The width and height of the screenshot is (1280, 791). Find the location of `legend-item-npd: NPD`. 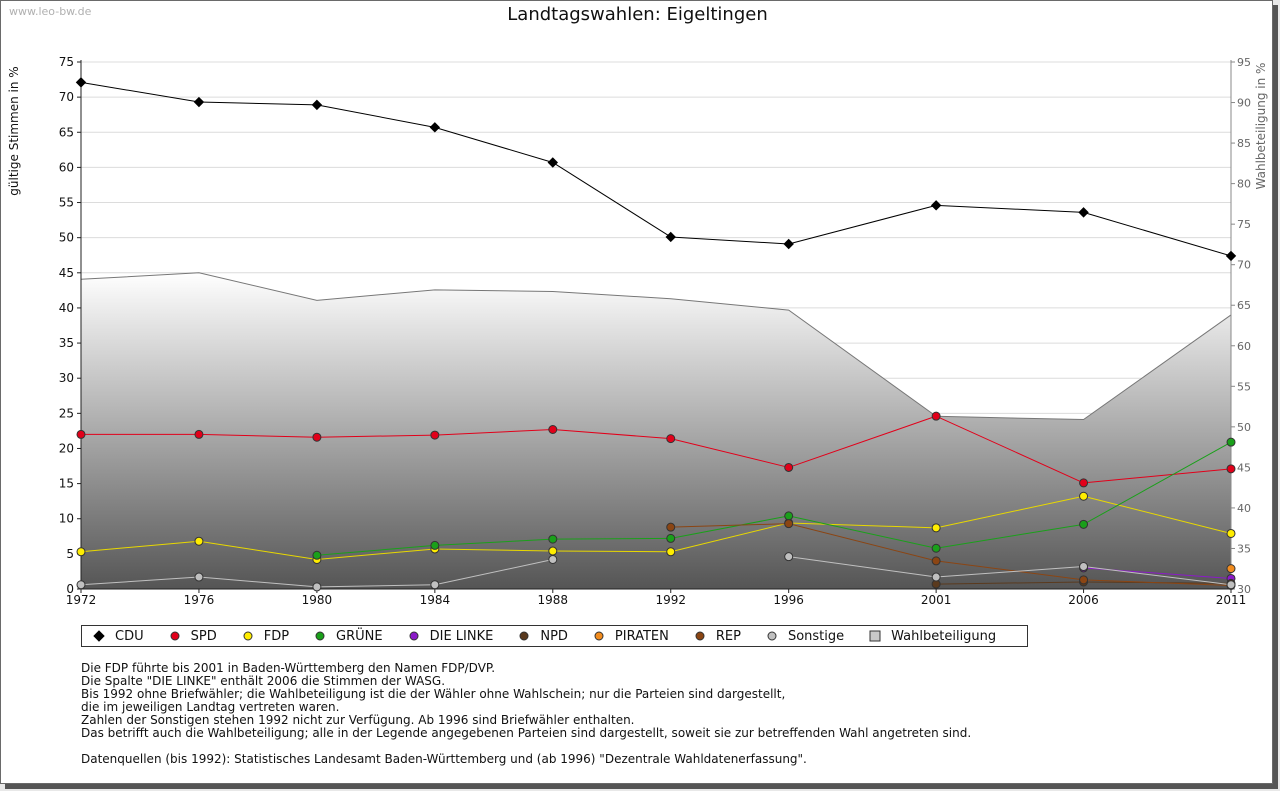

legend-item-npd: NPD is located at coordinates (542, 636).